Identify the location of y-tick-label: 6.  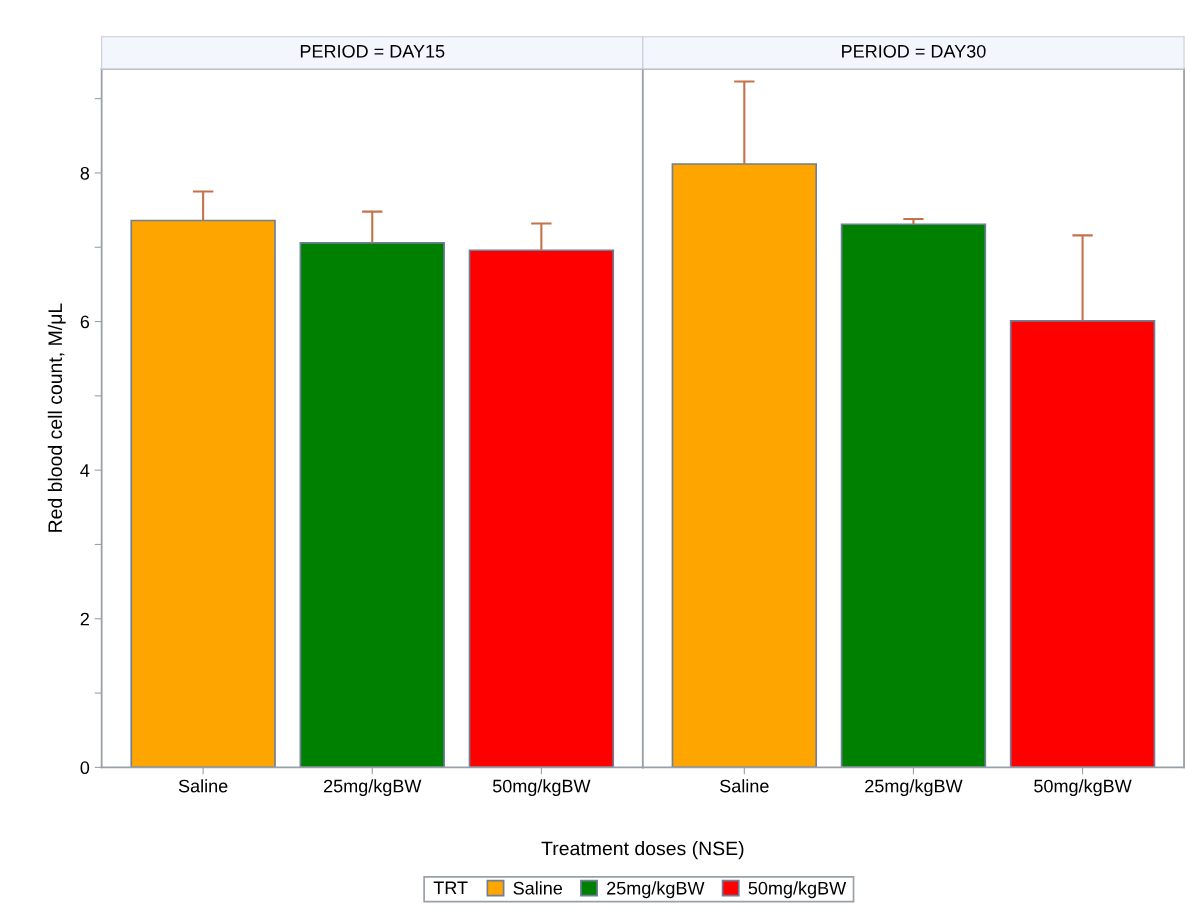
(85, 322).